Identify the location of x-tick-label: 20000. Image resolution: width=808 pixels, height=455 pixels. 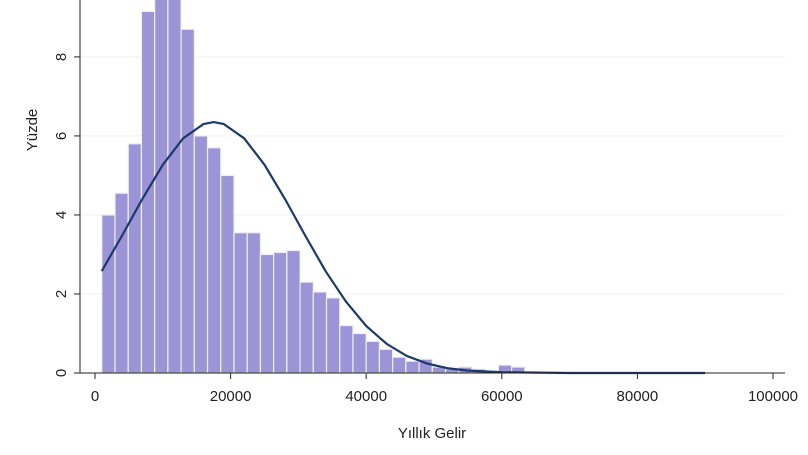
(231, 396).